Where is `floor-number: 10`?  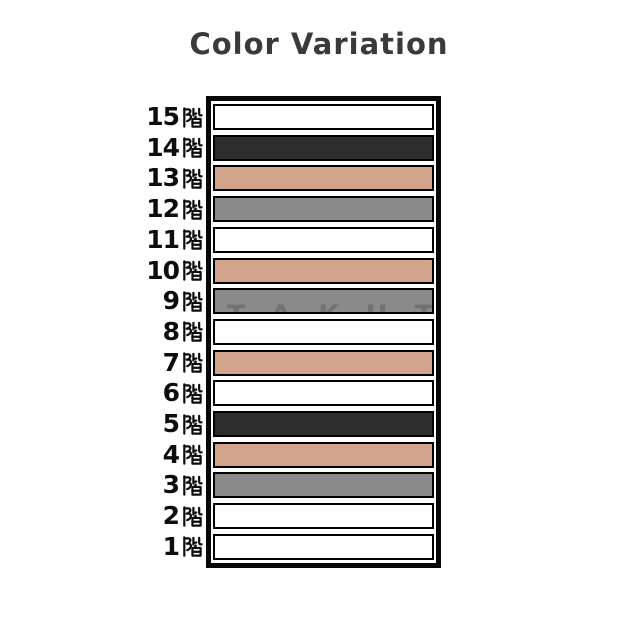 floor-number: 10 is located at coordinates (163, 270).